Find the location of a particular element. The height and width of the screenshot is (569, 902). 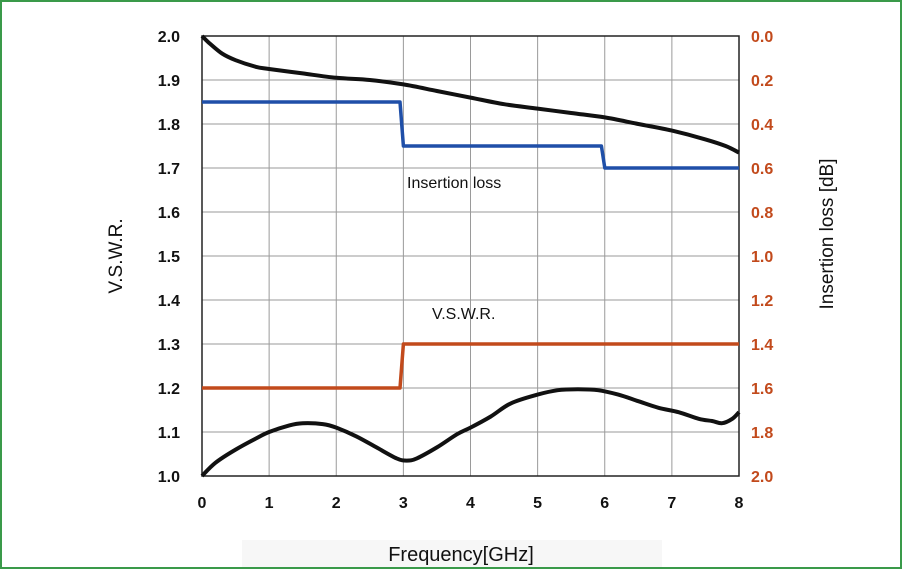

right-tick-label: 1.6 is located at coordinates (762, 389).